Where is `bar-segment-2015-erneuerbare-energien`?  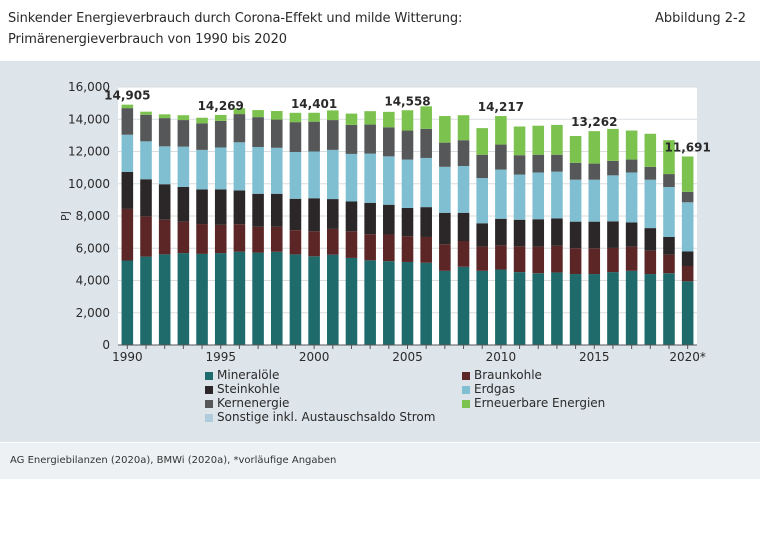
bar-segment-2015-erneuerbare-energien is located at coordinates (594, 147).